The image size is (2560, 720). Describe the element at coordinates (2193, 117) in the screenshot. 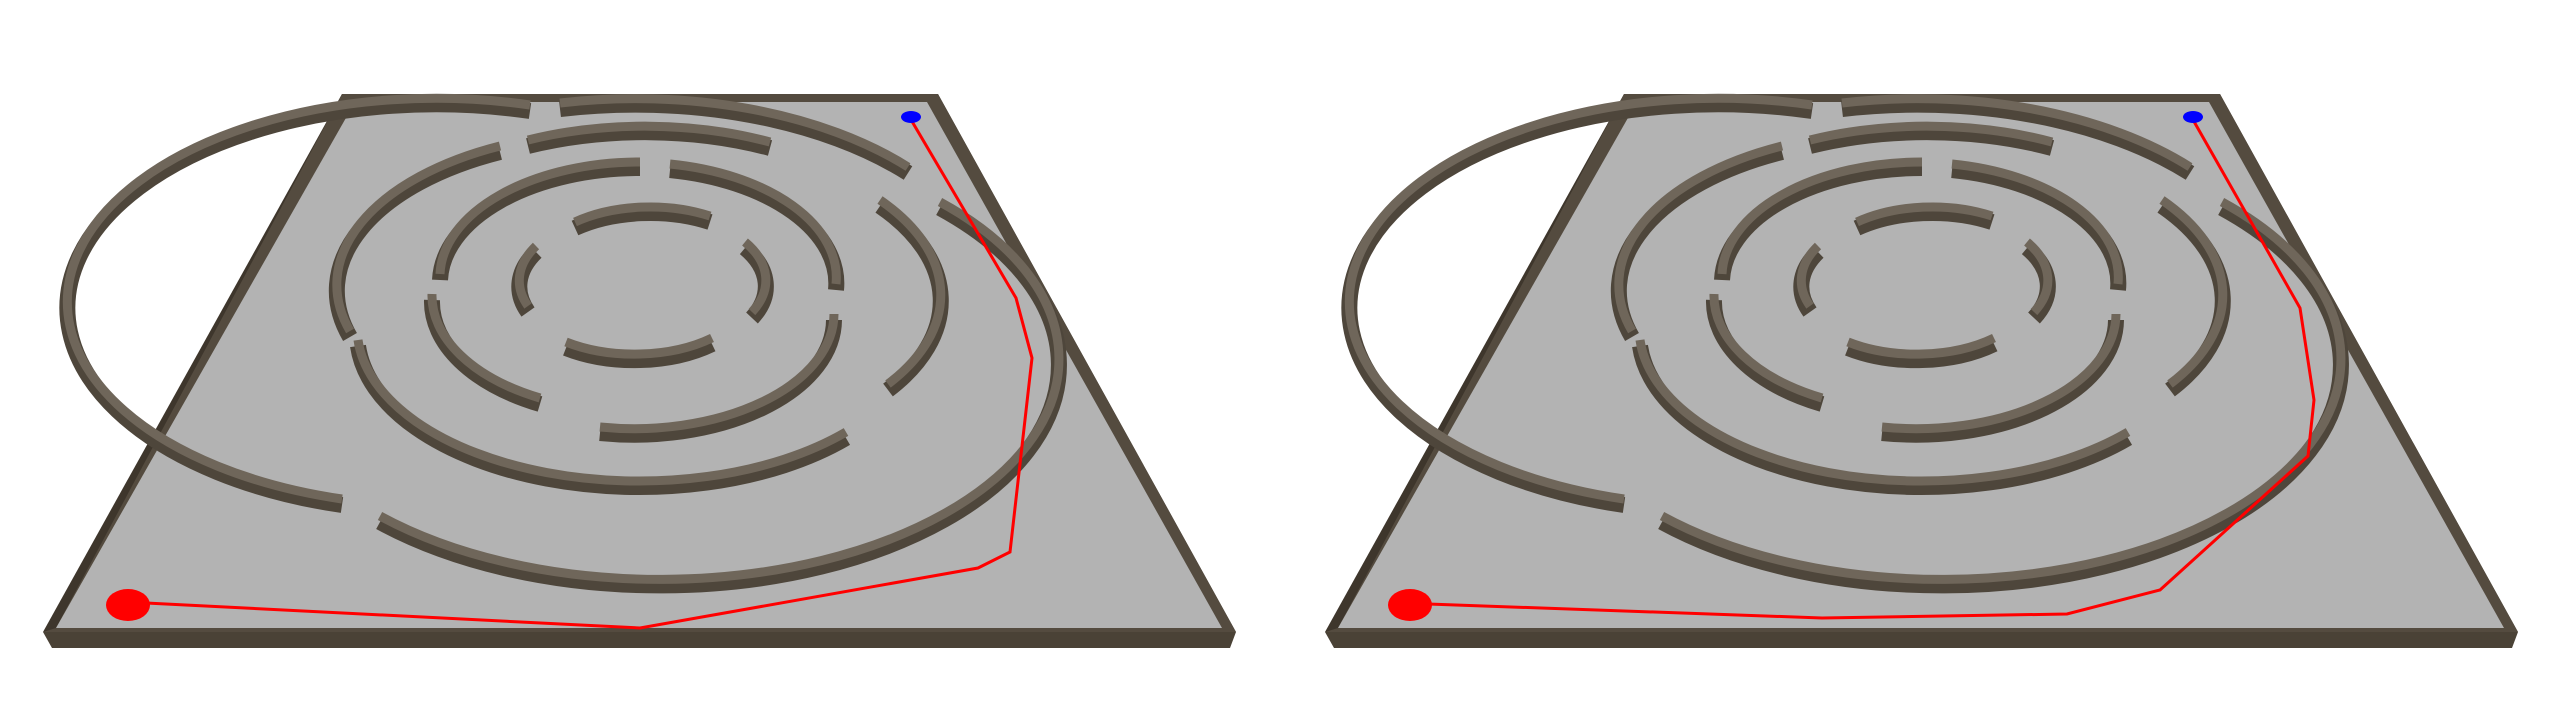

I see `right-goal-marker` at that location.